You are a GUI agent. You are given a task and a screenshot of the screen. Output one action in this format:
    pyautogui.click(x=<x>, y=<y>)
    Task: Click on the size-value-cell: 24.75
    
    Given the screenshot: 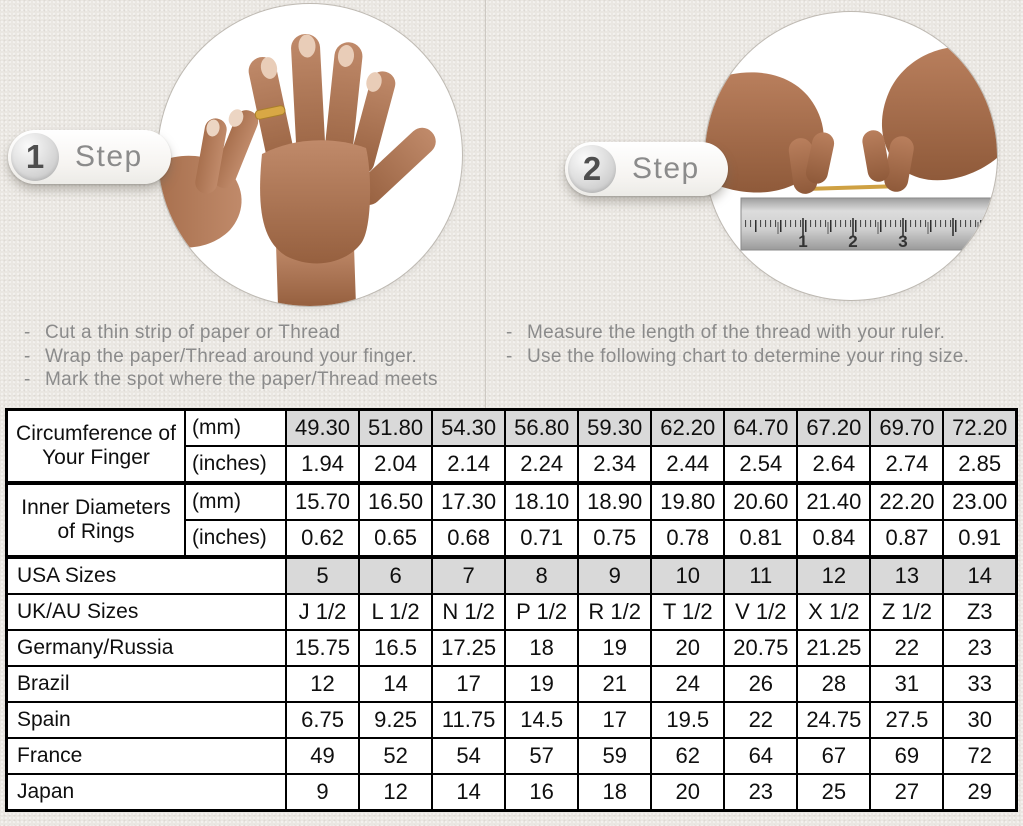 What is the action you would take?
    pyautogui.click(x=834, y=720)
    